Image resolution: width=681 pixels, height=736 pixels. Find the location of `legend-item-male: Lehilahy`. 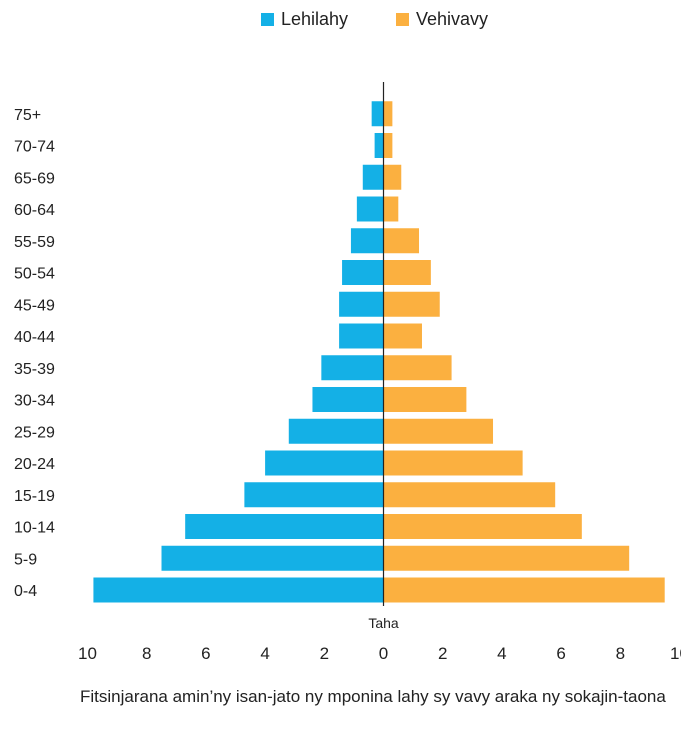

legend-item-male: Lehilahy is located at coordinates (304, 19).